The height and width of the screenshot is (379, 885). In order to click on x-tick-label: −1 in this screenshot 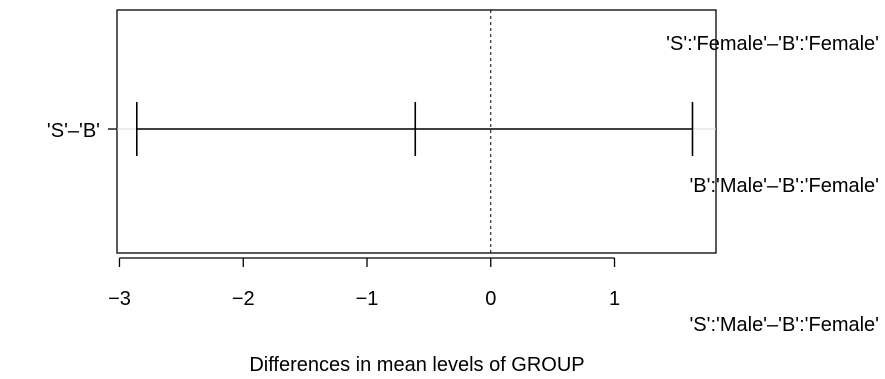, I will do `click(367, 299)`.